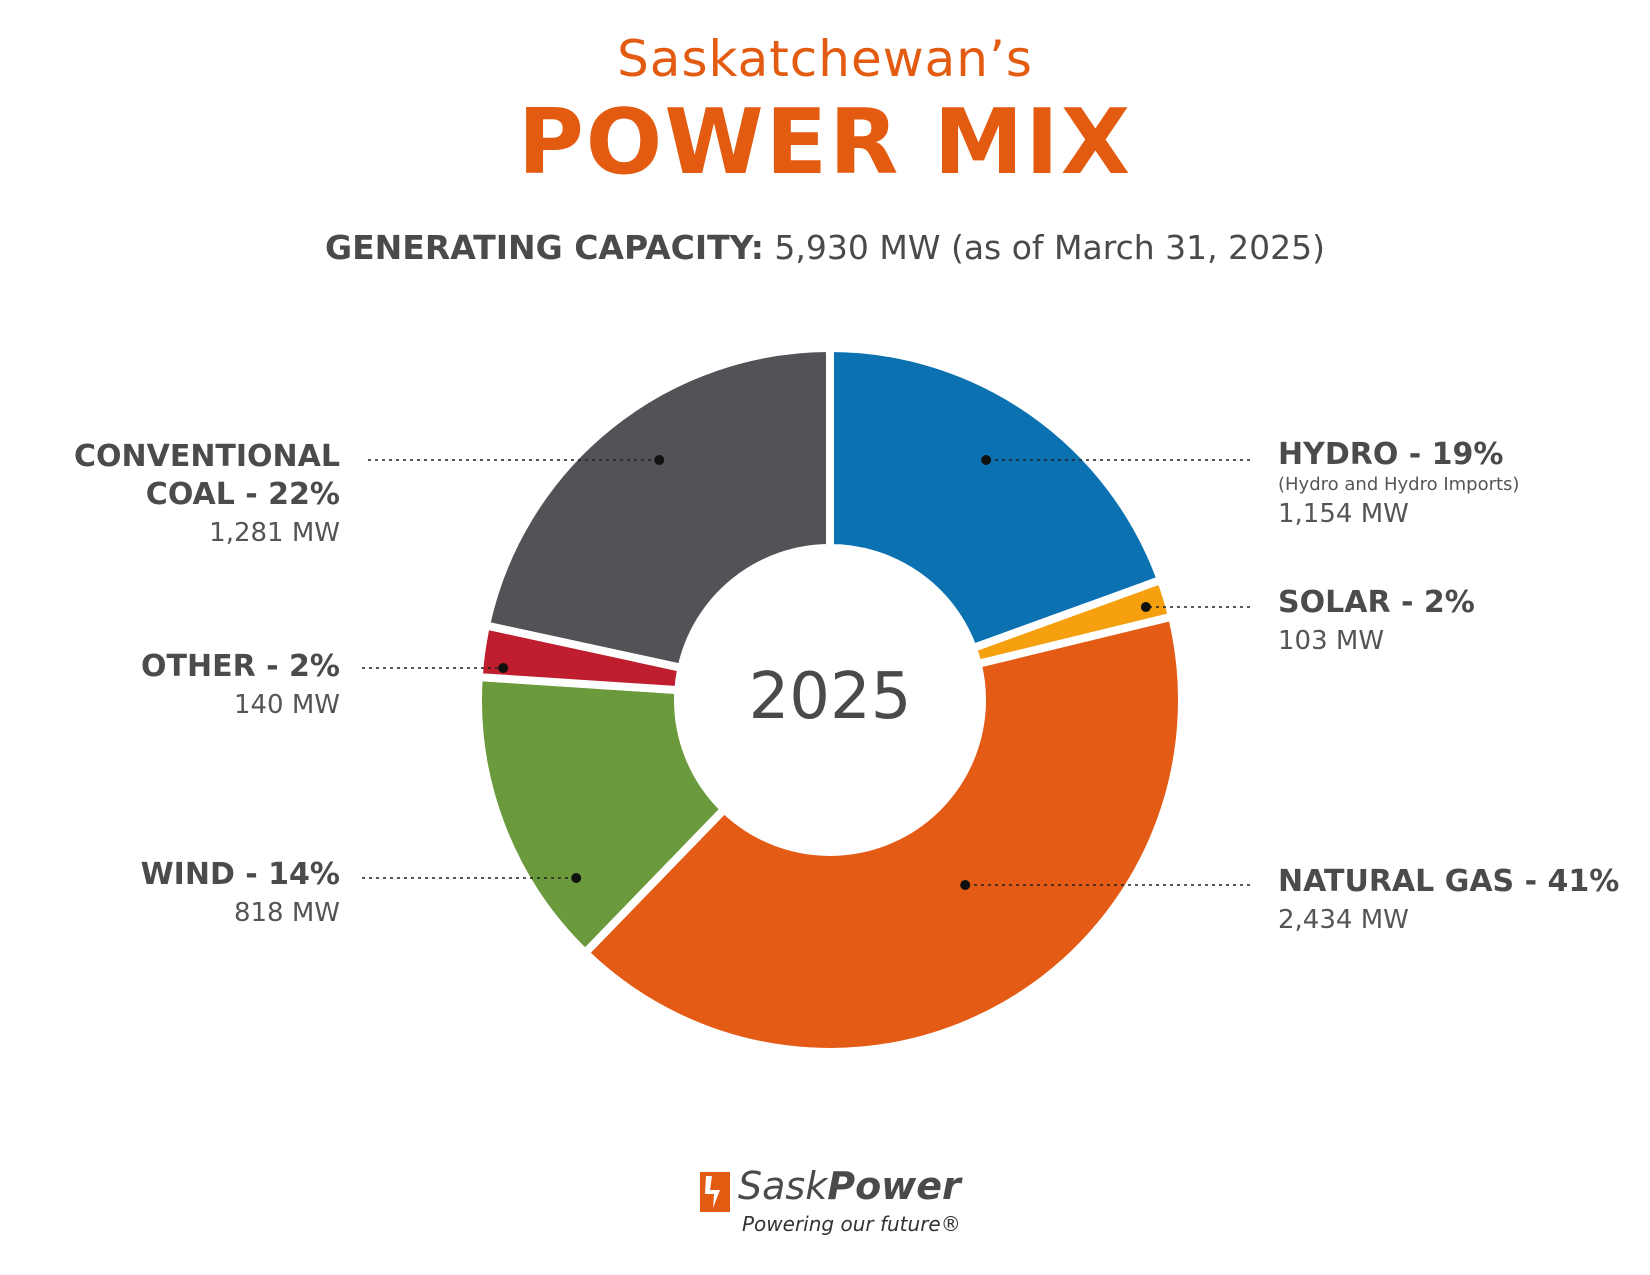  What do you see at coordinates (883, 834) in the screenshot?
I see `slice-natural-gas` at bounding box center [883, 834].